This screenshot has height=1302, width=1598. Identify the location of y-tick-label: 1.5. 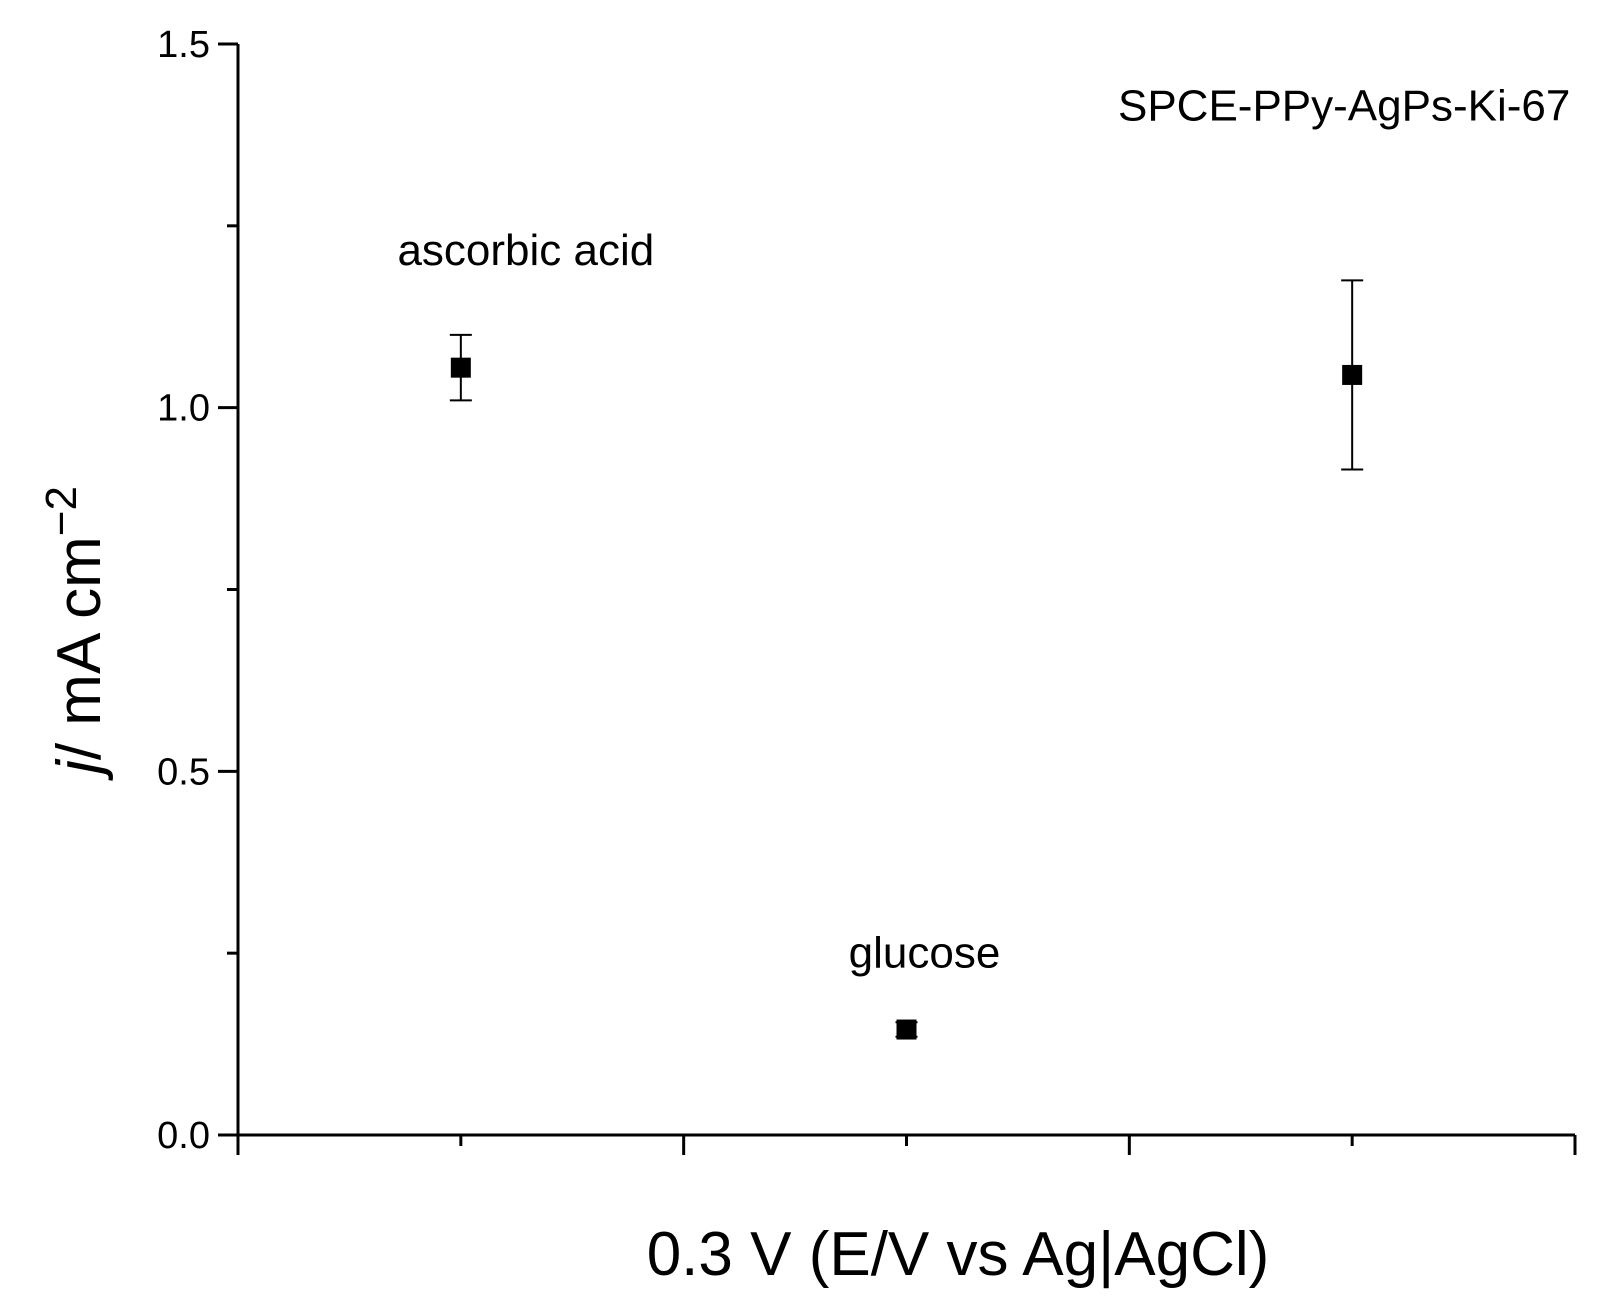
(183, 45).